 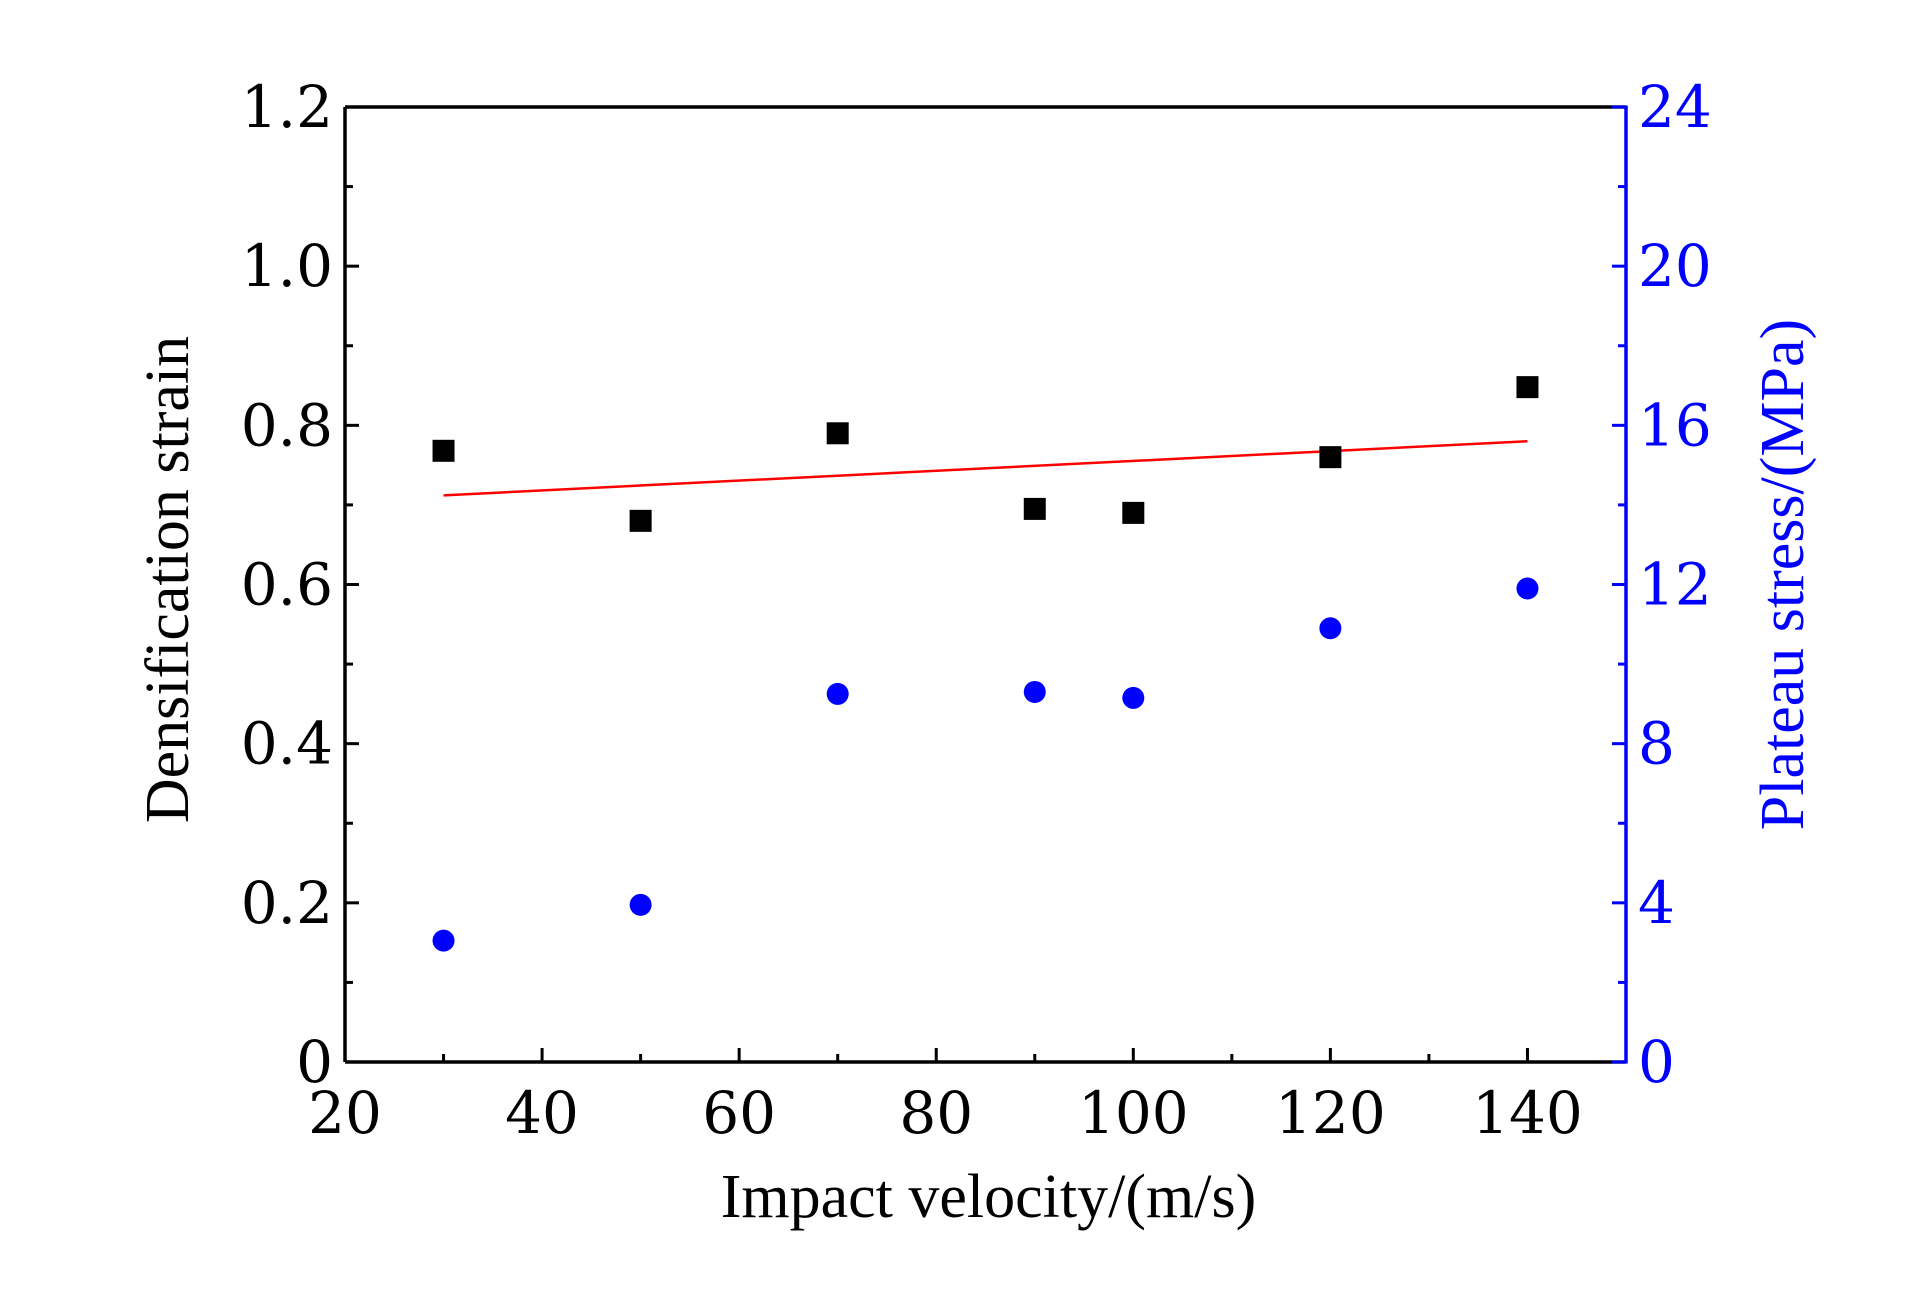 I want to click on y-left-tick-label: 0, so click(x=314, y=1062).